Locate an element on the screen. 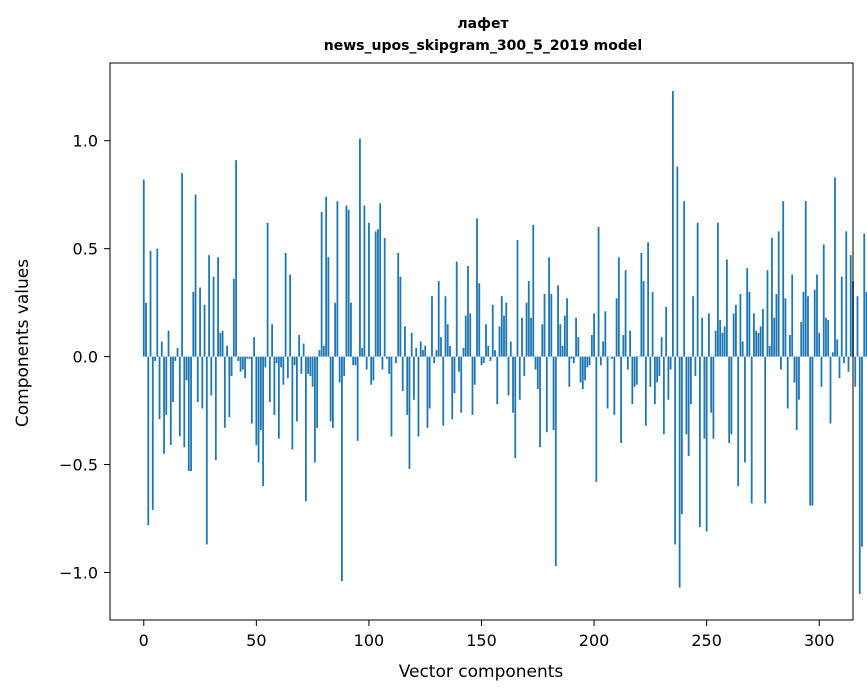 This screenshot has height=696, width=867. y-tick-label: 0.5 is located at coordinates (85, 249).